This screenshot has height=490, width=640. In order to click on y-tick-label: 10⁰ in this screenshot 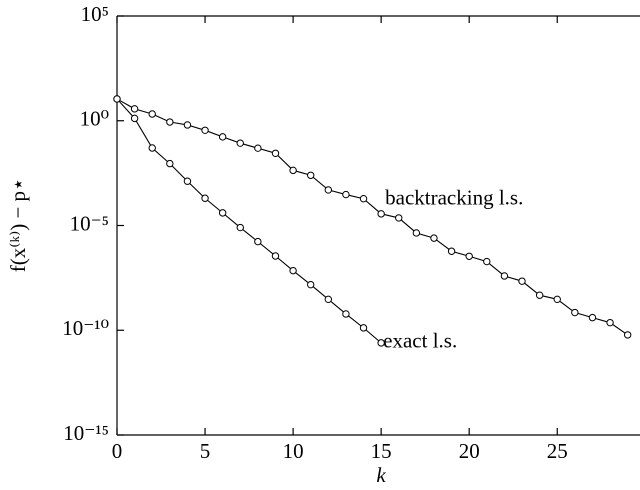, I will do `click(94, 119)`.